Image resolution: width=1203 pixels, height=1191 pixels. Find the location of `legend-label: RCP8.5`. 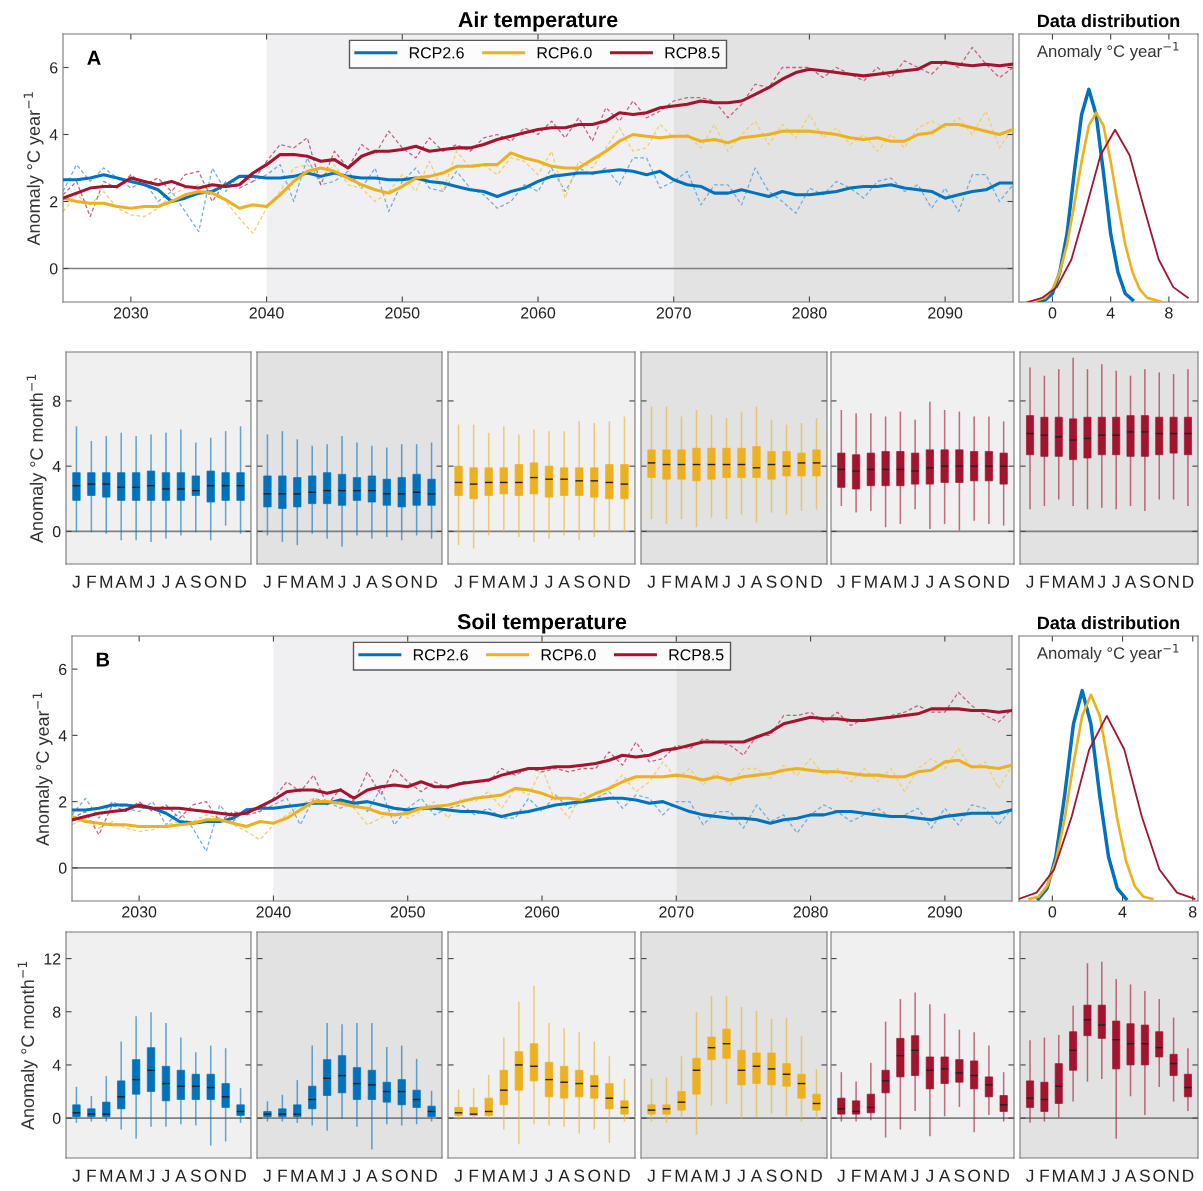

legend-label: RCP8.5 is located at coordinates (692, 53).